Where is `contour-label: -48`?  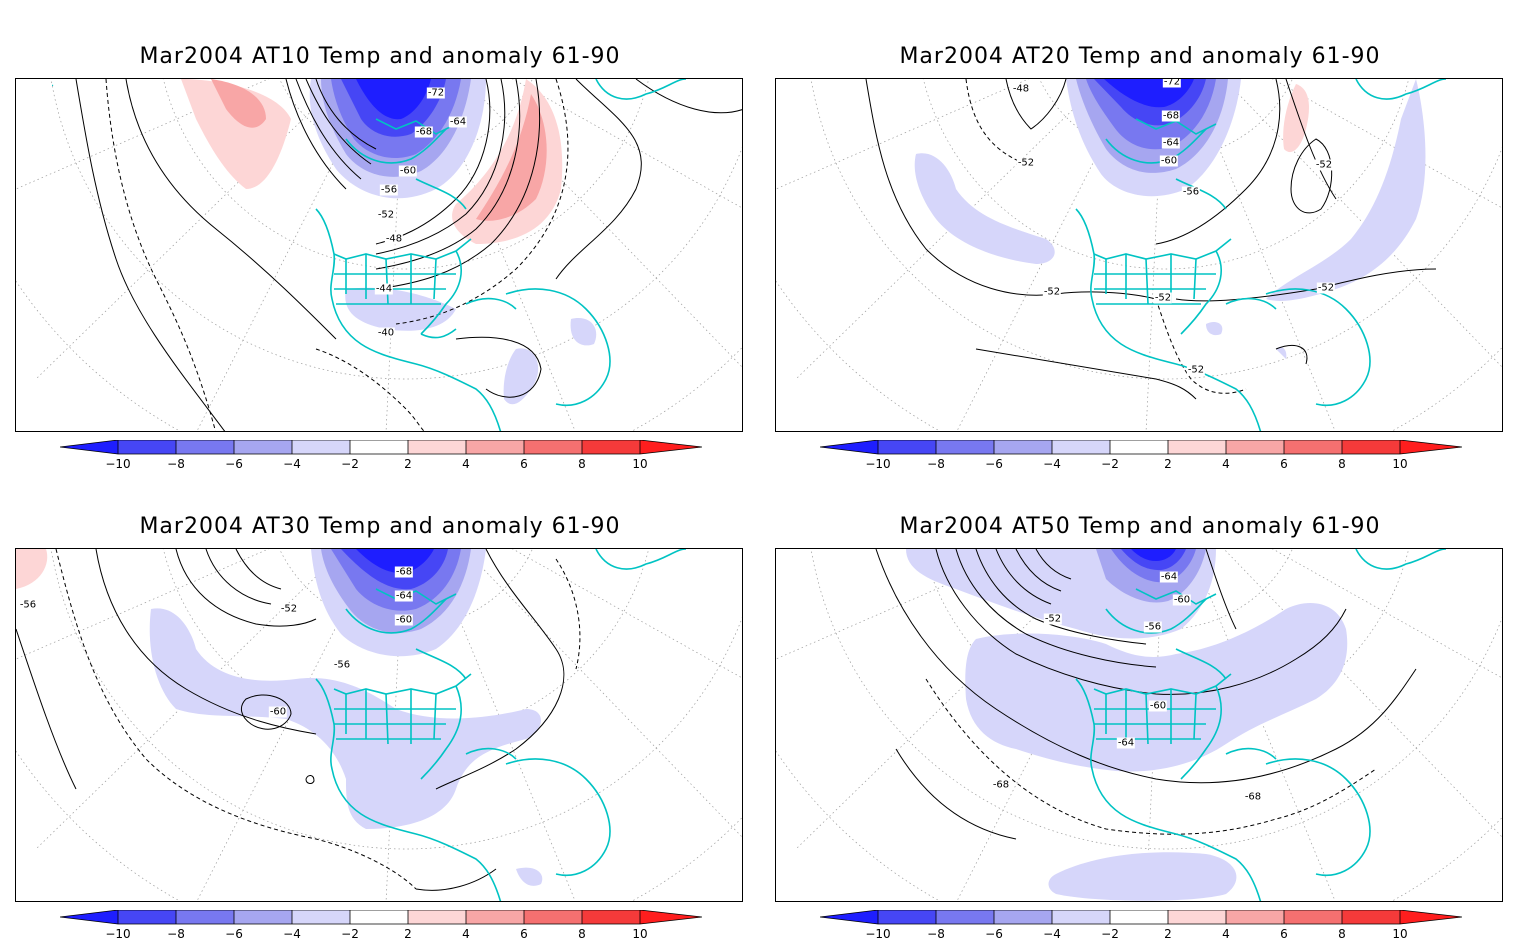 contour-label: -48 is located at coordinates (1021, 89).